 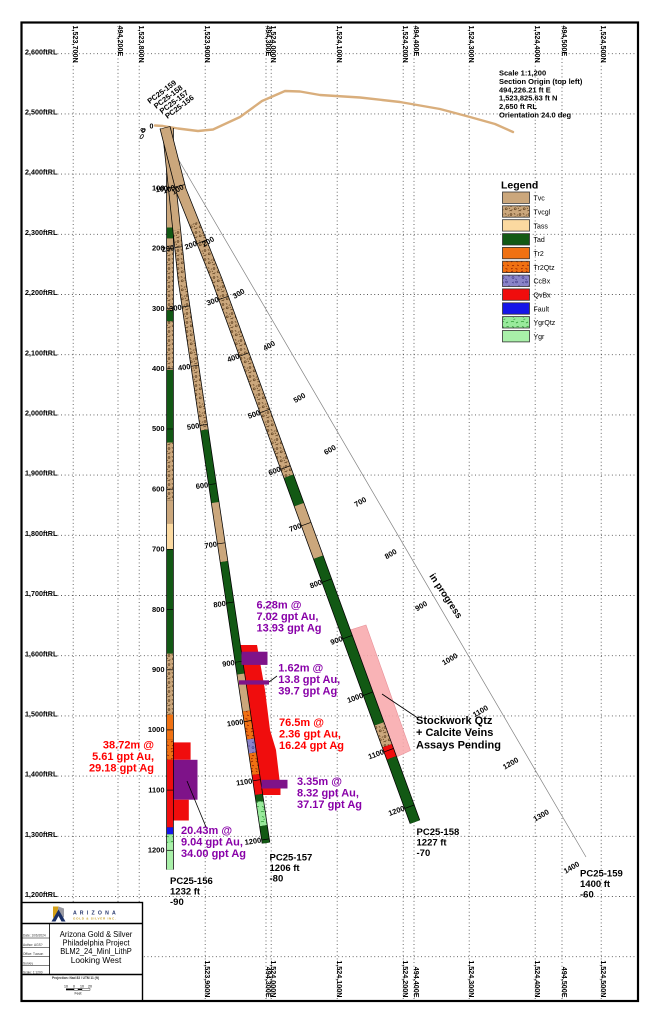 I want to click on svg-text: 5.61 gpt Au,, so click(x=123, y=757).